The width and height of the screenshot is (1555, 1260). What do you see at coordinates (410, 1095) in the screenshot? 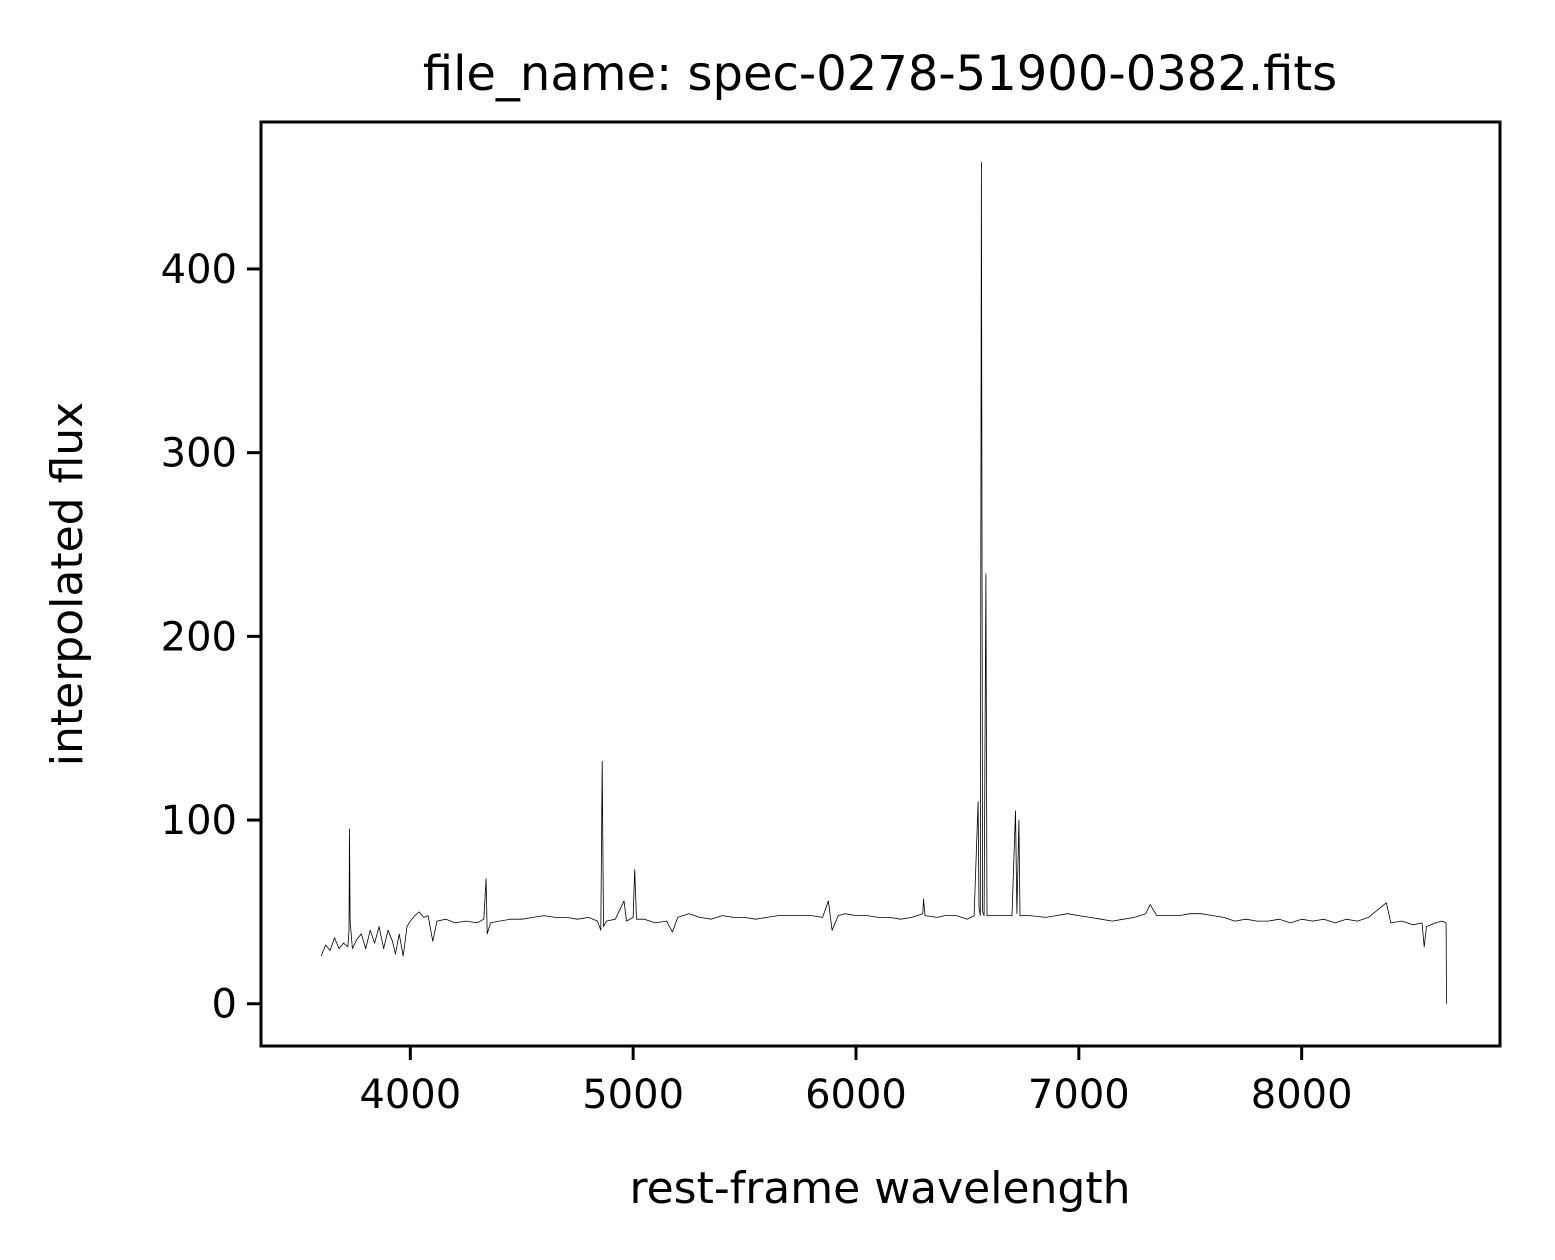
I see `x-tick-label: 4000` at bounding box center [410, 1095].